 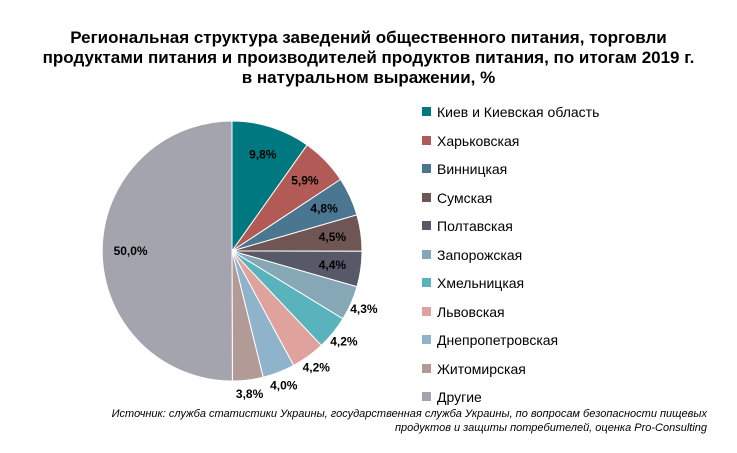 What do you see at coordinates (576, 145) in the screenshot?
I see `legend-item-2: Харьковская` at bounding box center [576, 145].